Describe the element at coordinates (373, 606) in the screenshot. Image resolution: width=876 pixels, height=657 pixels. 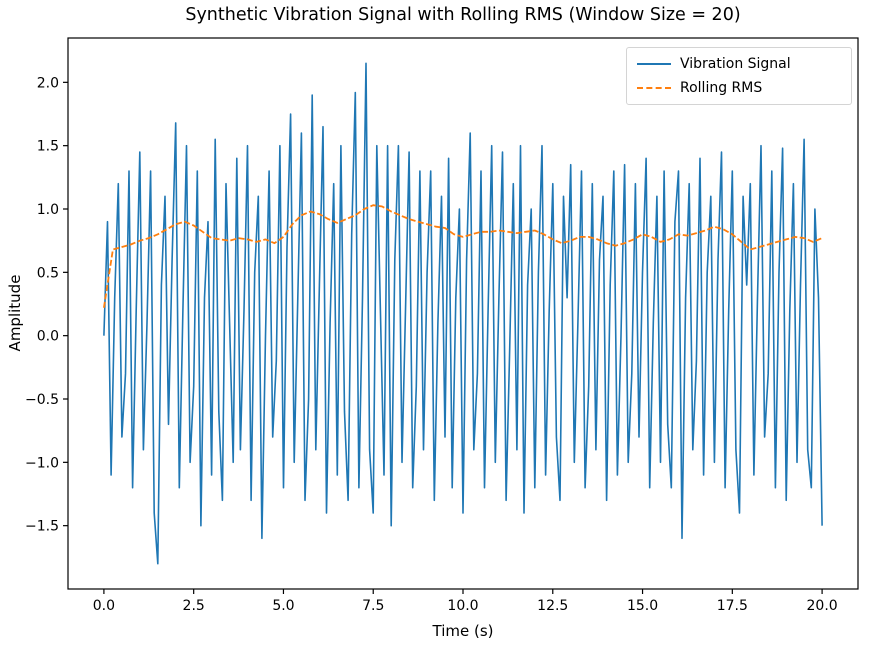
I see `x-tick-label: 7.5` at that location.